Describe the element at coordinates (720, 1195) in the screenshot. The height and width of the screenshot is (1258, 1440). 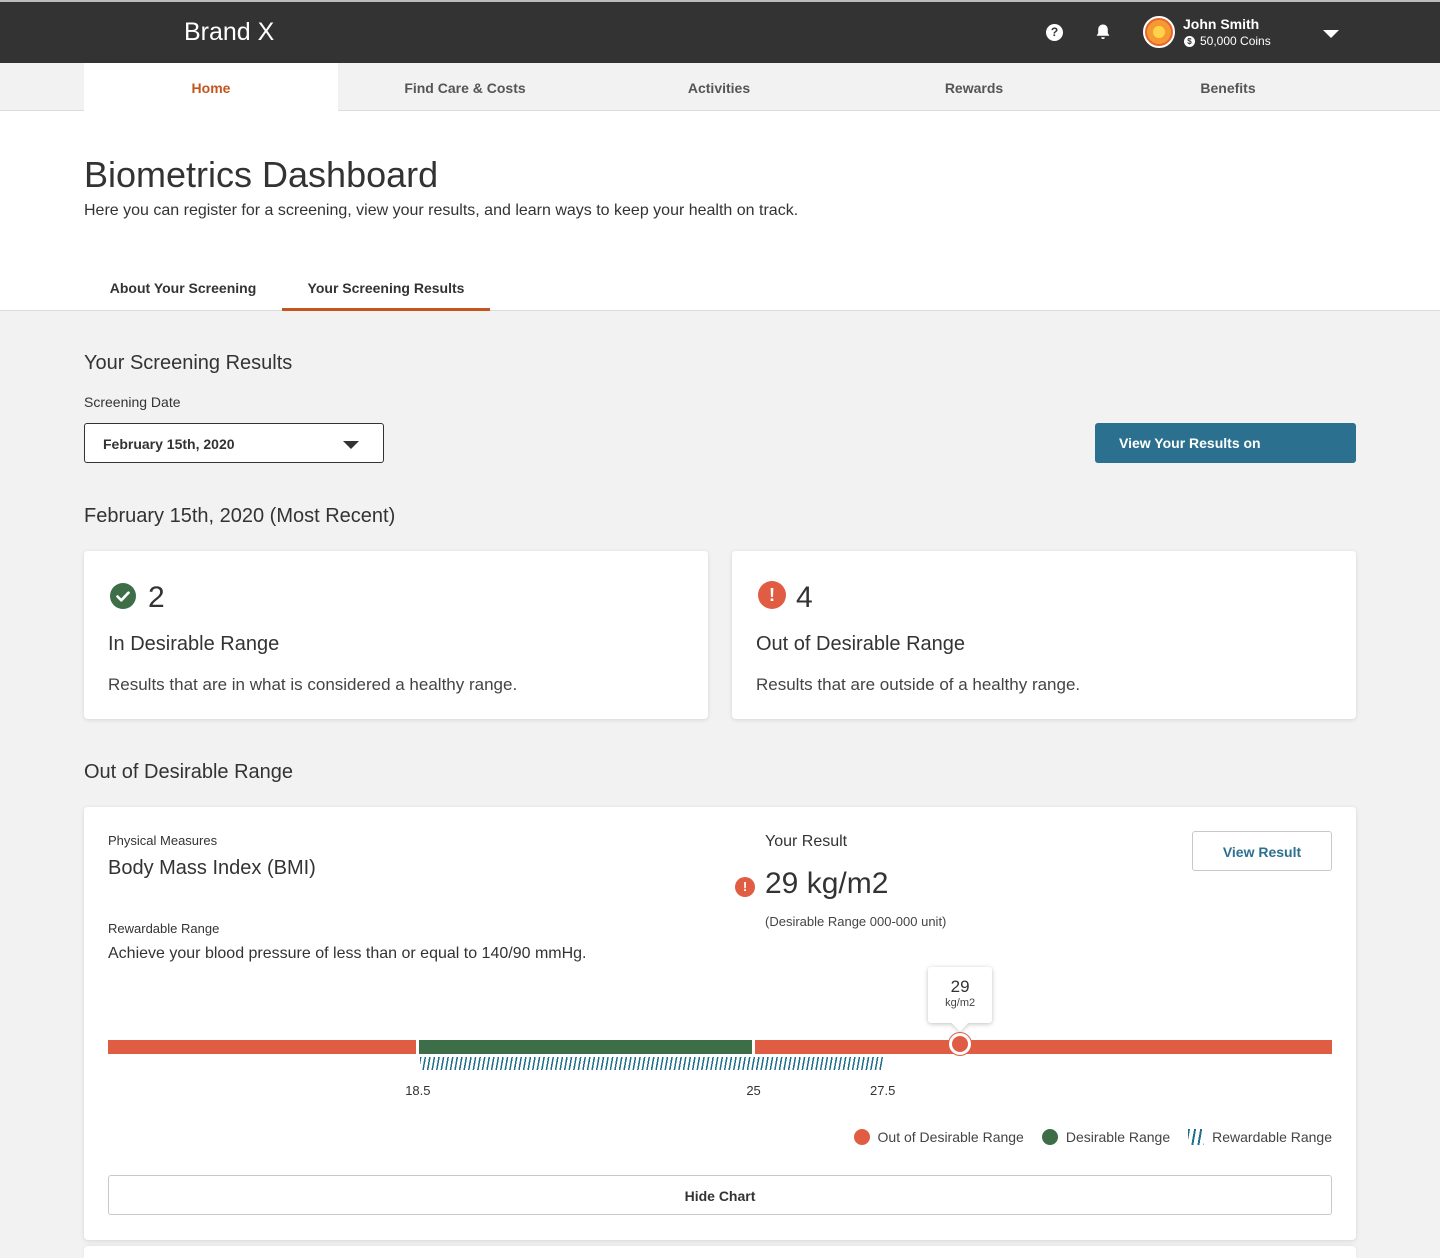
I see `hide-chart-button: Hide Chart` at that location.